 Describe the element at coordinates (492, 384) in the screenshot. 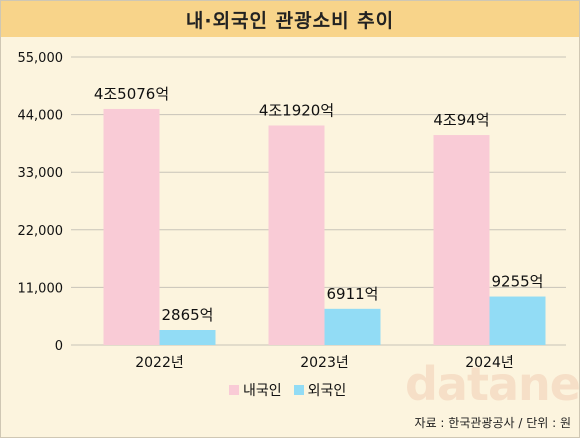

I see `watermark-logo: datanews` at that location.